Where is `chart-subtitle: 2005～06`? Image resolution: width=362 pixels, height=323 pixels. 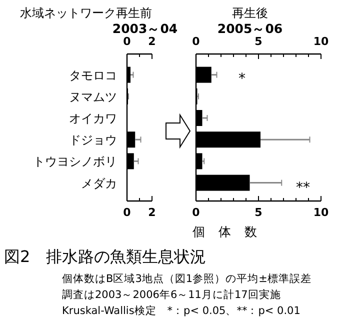 chart-subtitle: 2005～06 is located at coordinates (250, 28).